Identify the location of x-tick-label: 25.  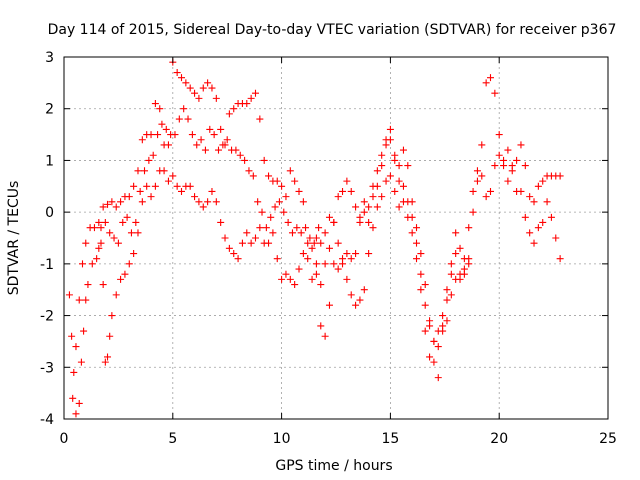
(608, 439).